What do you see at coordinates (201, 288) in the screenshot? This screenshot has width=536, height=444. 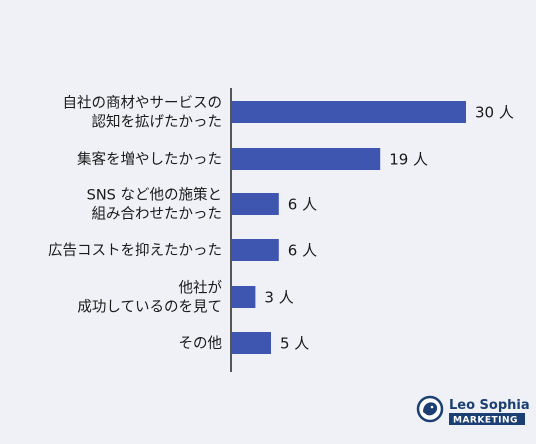 I see `category-label-4-line-0: 他社が` at bounding box center [201, 288].